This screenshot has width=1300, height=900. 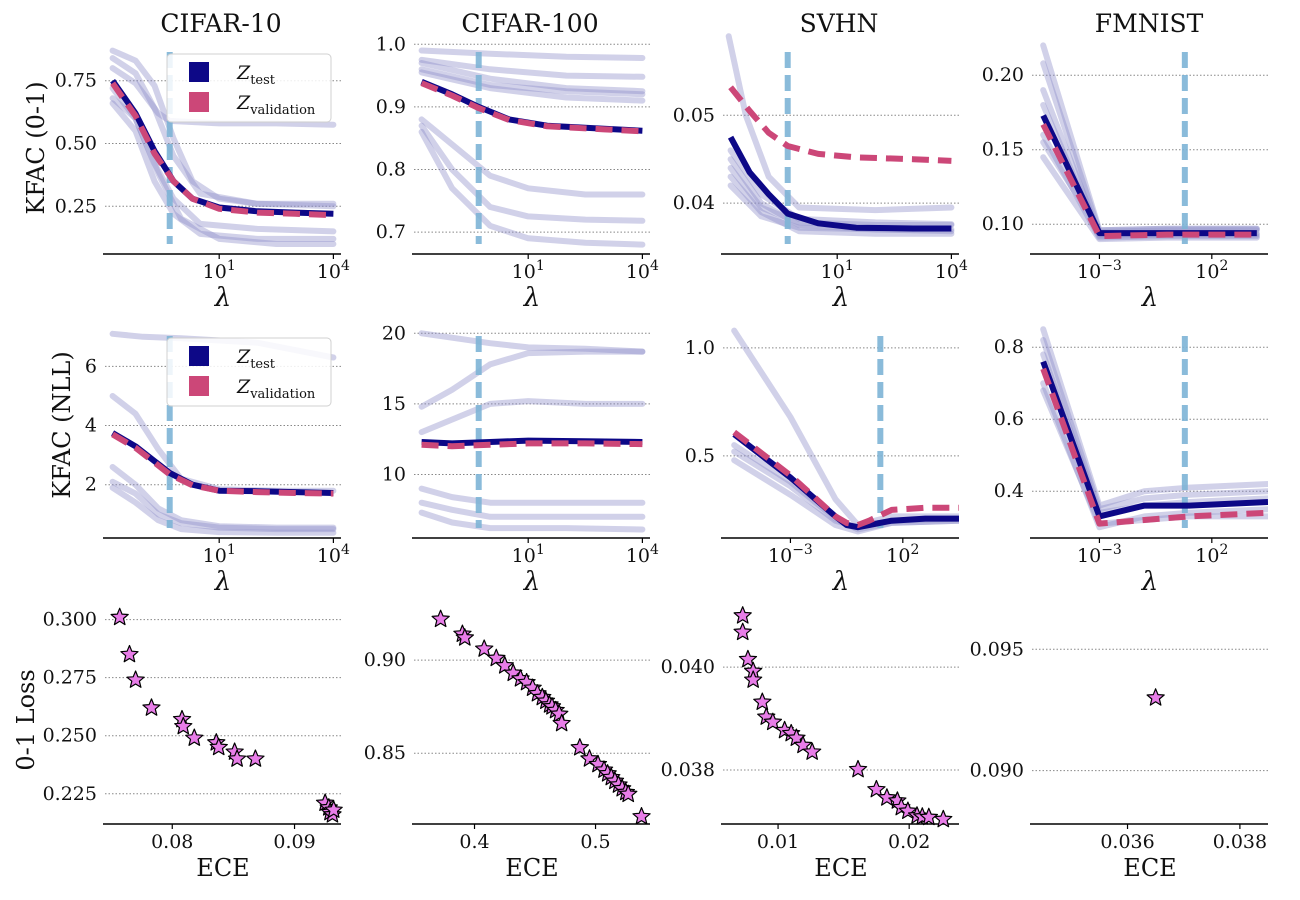 I want to click on xtick-label: 0.01, so click(x=778, y=842).